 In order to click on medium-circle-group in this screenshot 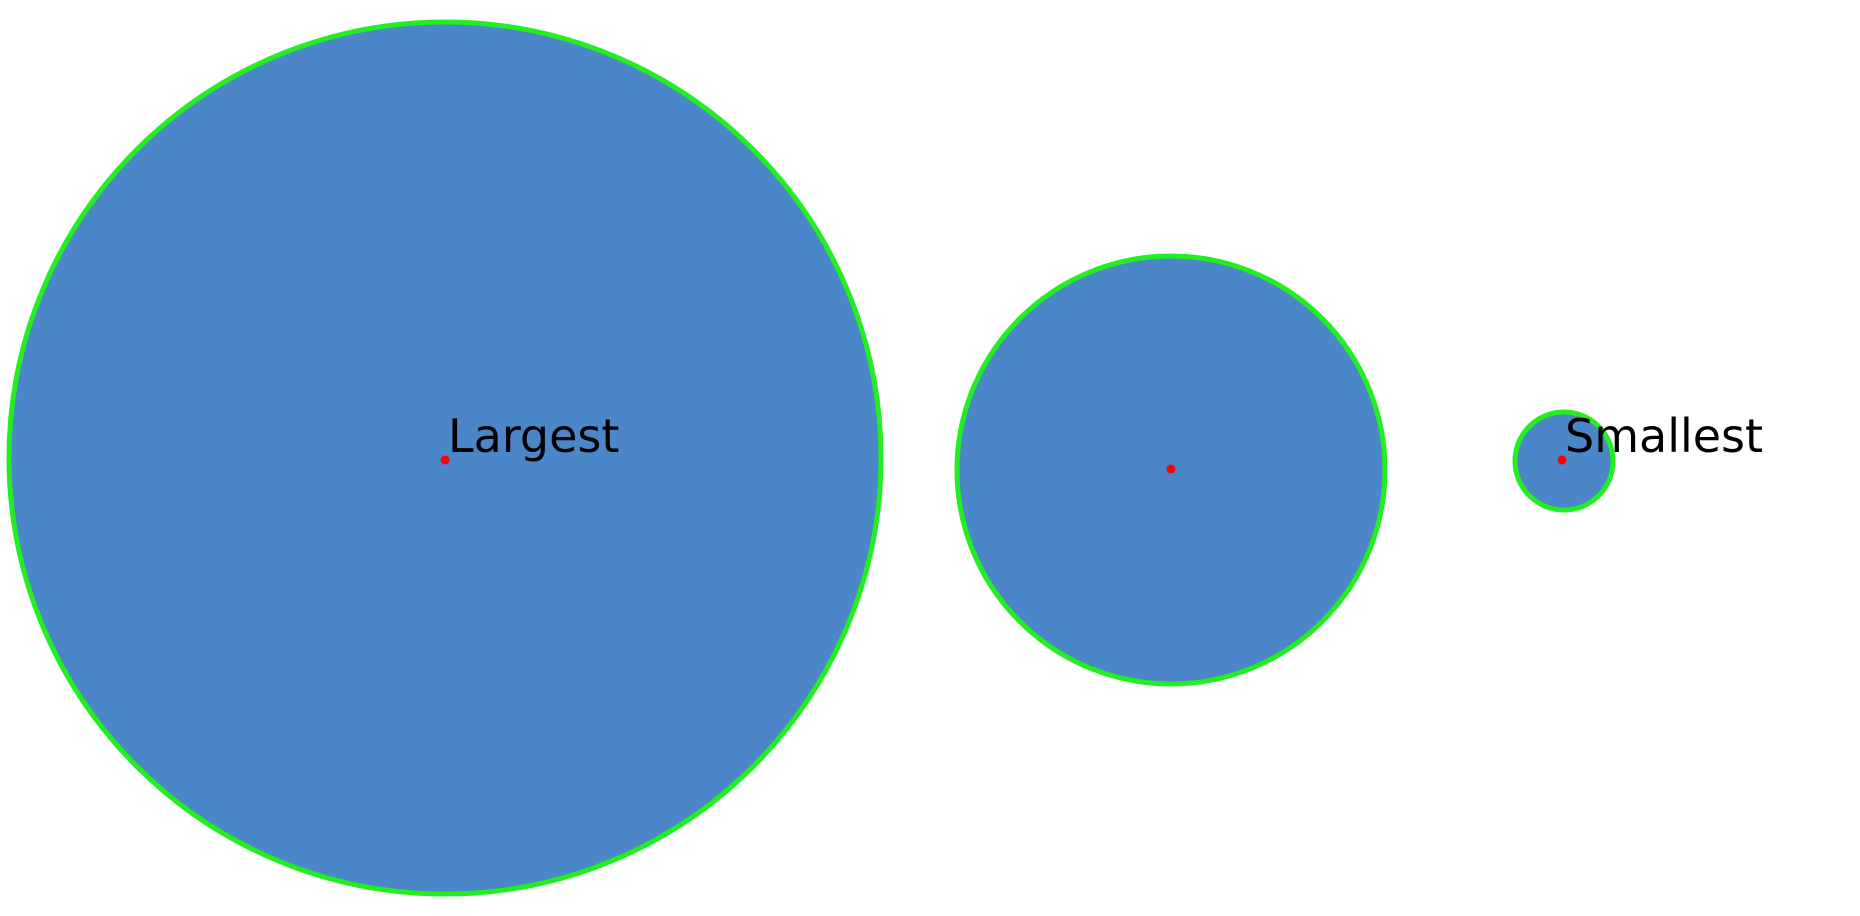, I will do `click(1171, 470)`.